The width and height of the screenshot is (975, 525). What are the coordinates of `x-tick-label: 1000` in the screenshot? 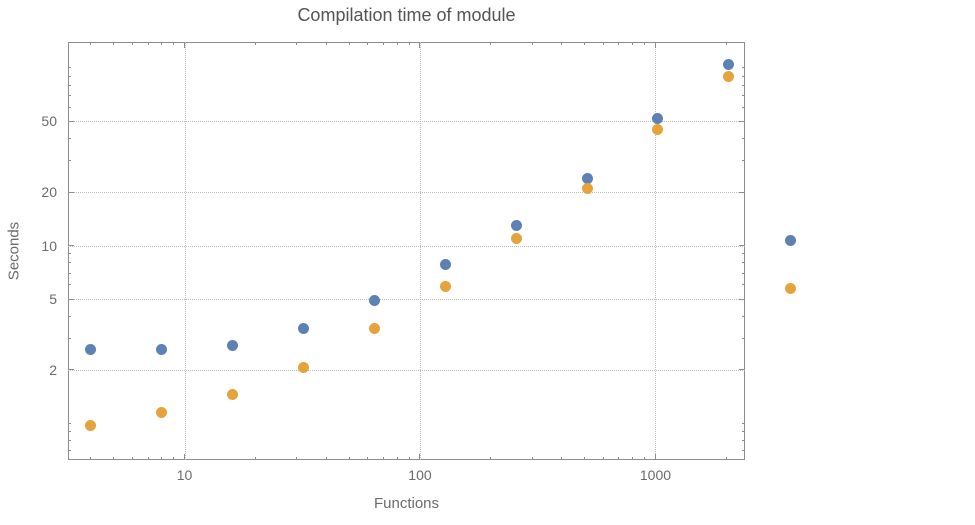 It's located at (655, 475).